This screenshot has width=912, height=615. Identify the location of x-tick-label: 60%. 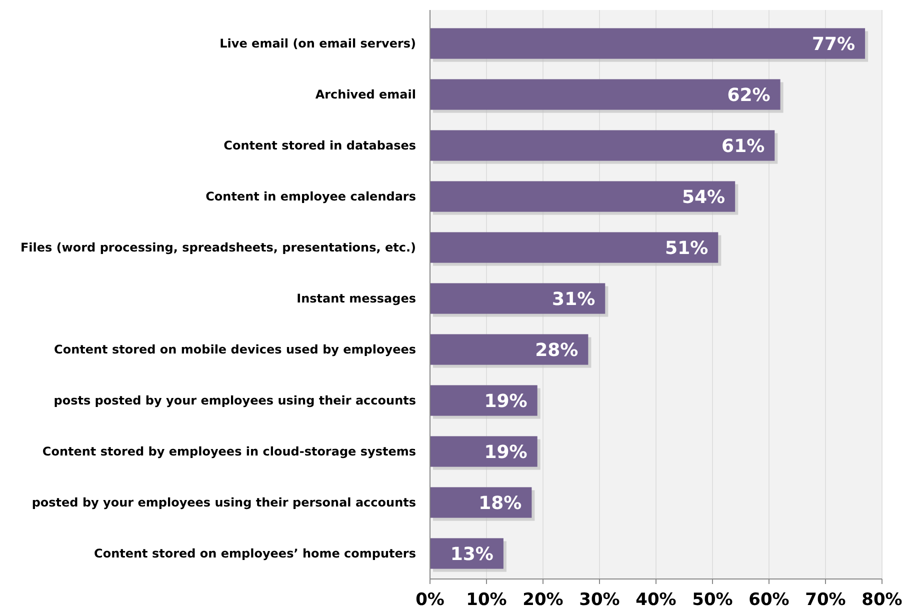
(769, 600).